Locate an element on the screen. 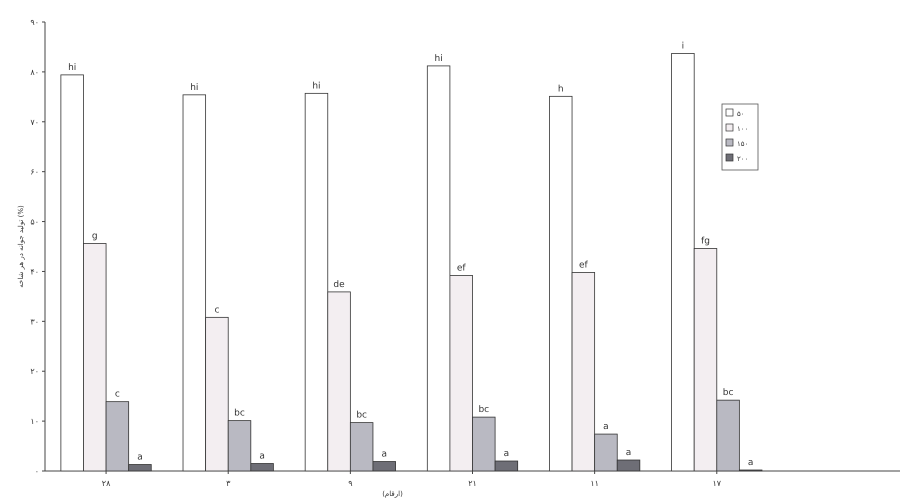 This screenshot has height=498, width=903. x-tick-label: ۹ is located at coordinates (350, 483).